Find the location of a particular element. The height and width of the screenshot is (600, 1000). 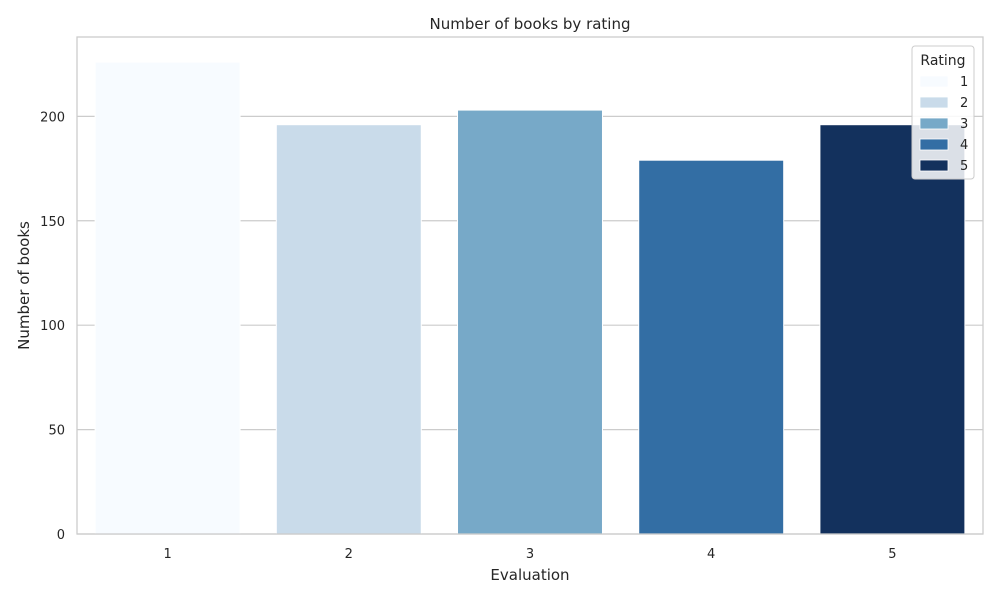

chart-title: Number of books by rating is located at coordinates (530, 24).